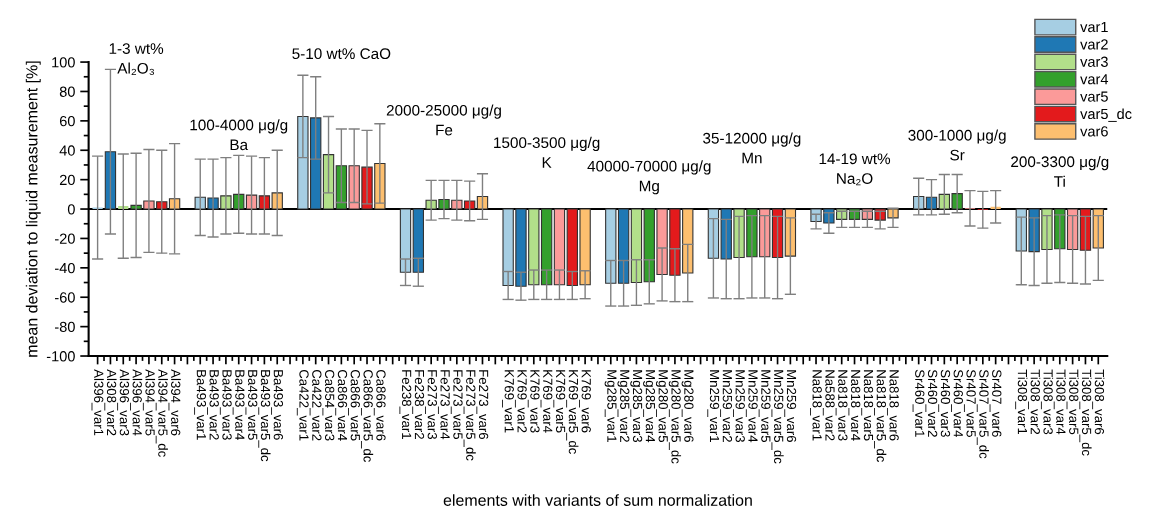 The image size is (1151, 513). What do you see at coordinates (136, 402) in the screenshot?
I see `x-tick-label: Al396_var4` at bounding box center [136, 402].